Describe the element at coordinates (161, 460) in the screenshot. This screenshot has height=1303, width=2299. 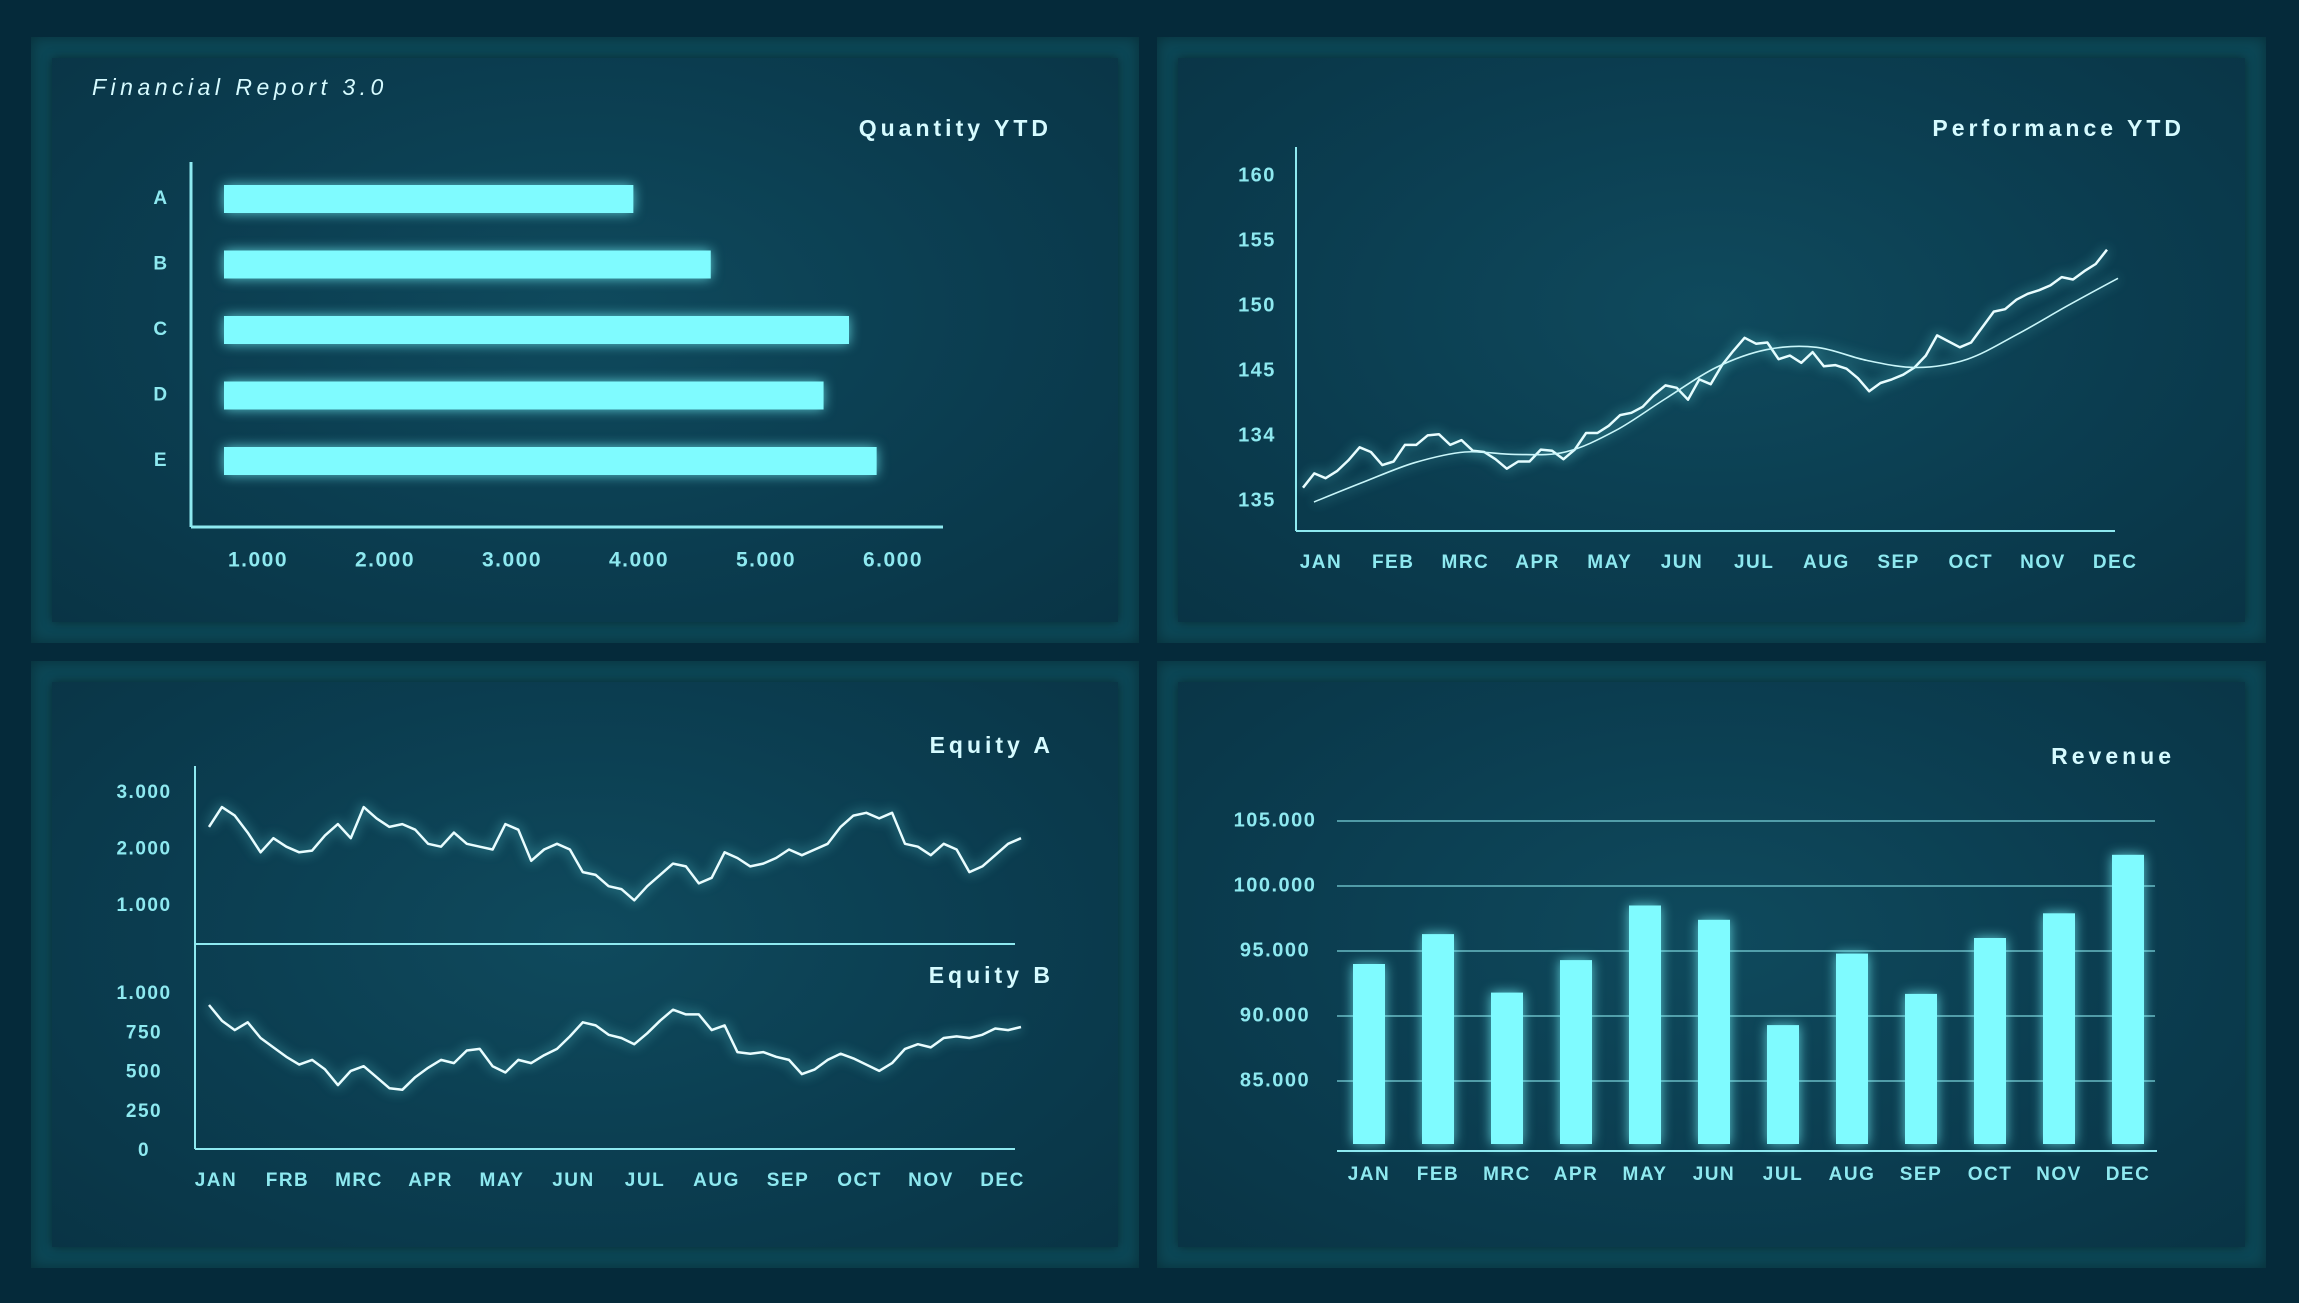
I see `quantity-category-label: E` at that location.